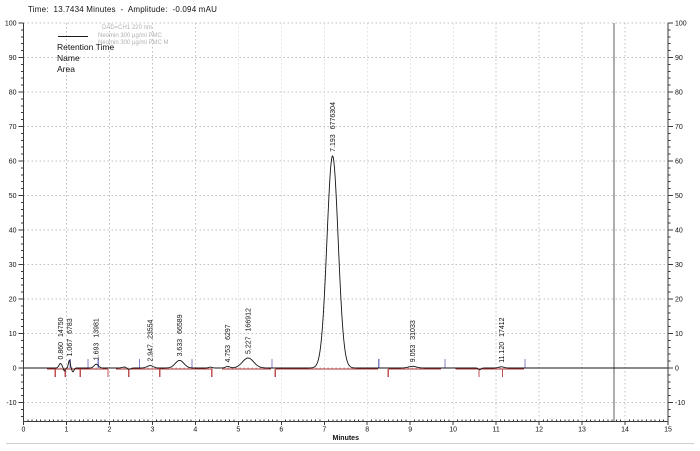  I want to click on peak-rt-label: 9.053, so click(413, 354).